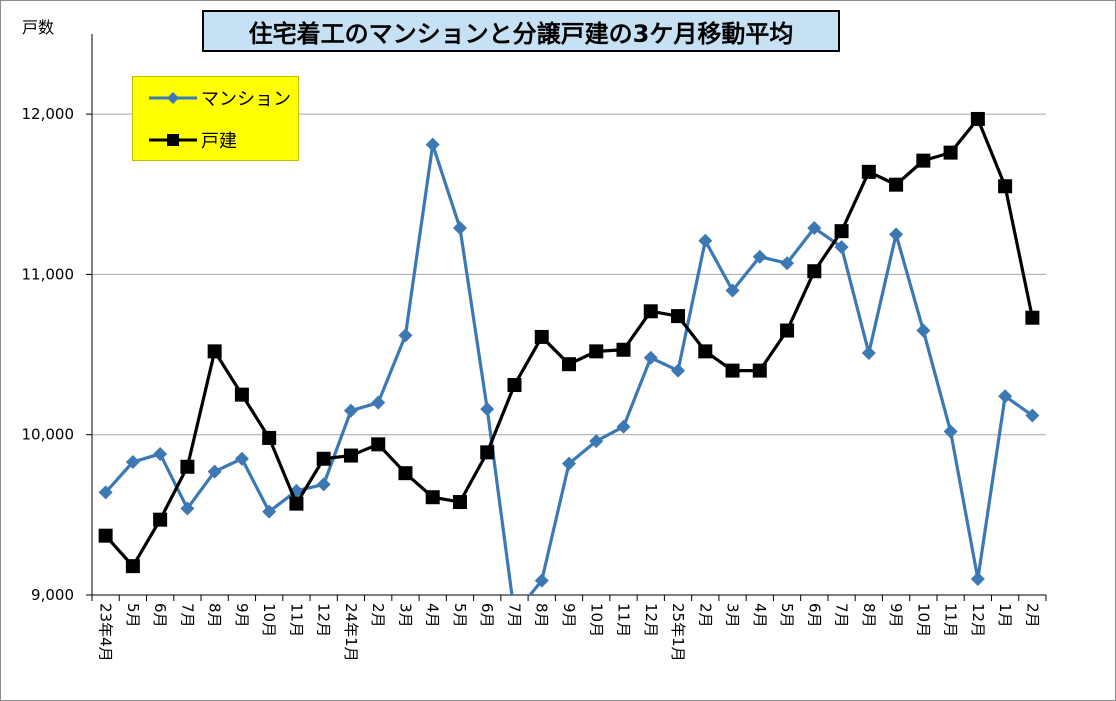  Describe the element at coordinates (814, 615) in the screenshot. I see `x-tick-label: 6月` at that location.